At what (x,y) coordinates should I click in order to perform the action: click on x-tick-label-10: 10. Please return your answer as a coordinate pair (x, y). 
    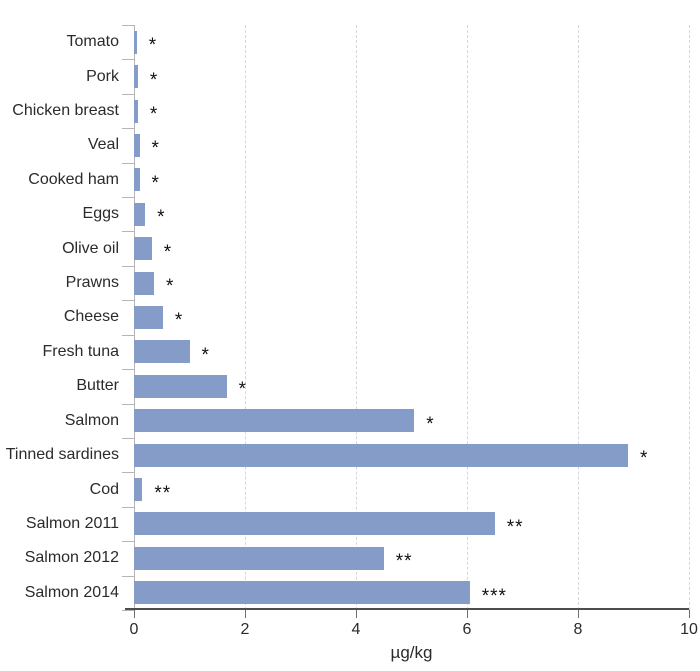
    Looking at the image, I should click on (689, 629).